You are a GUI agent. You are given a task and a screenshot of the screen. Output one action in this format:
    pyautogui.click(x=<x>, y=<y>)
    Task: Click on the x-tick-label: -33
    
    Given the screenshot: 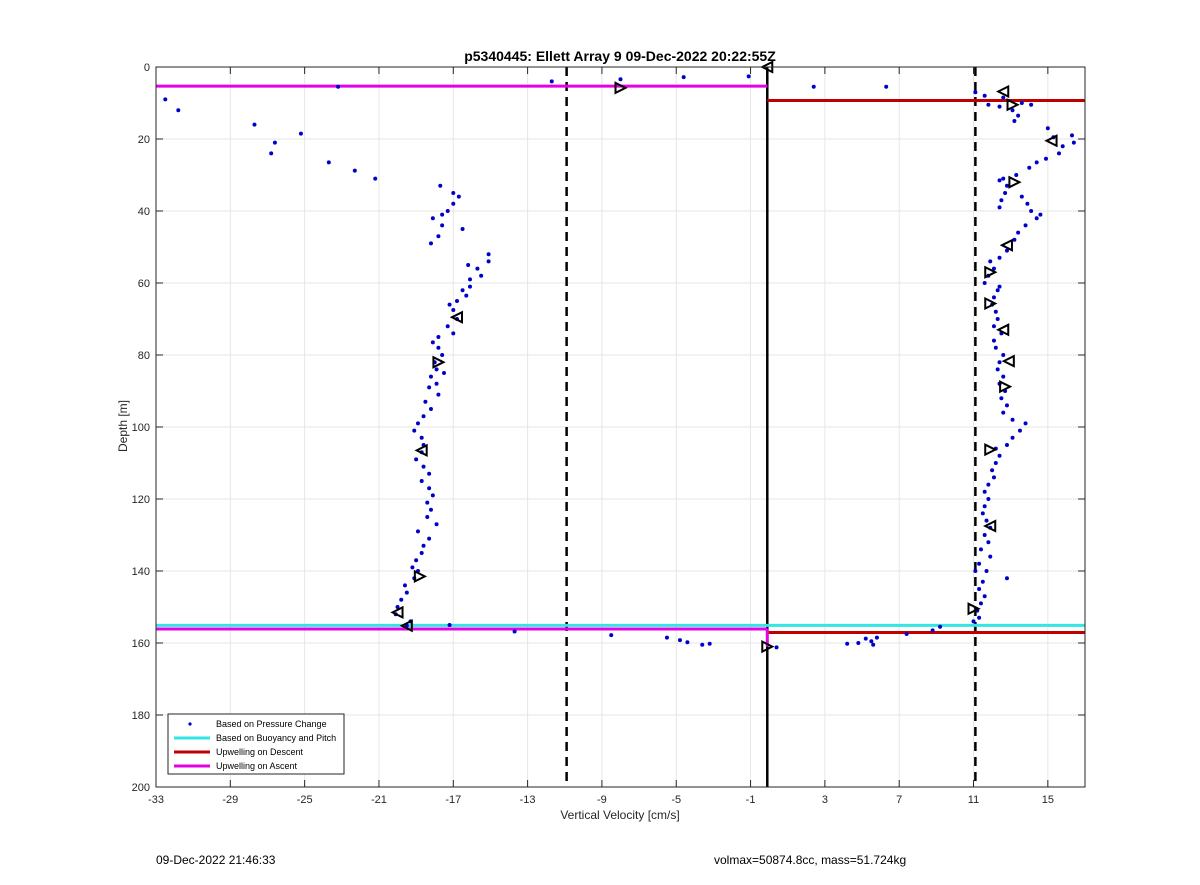 What is the action you would take?
    pyautogui.click(x=156, y=800)
    